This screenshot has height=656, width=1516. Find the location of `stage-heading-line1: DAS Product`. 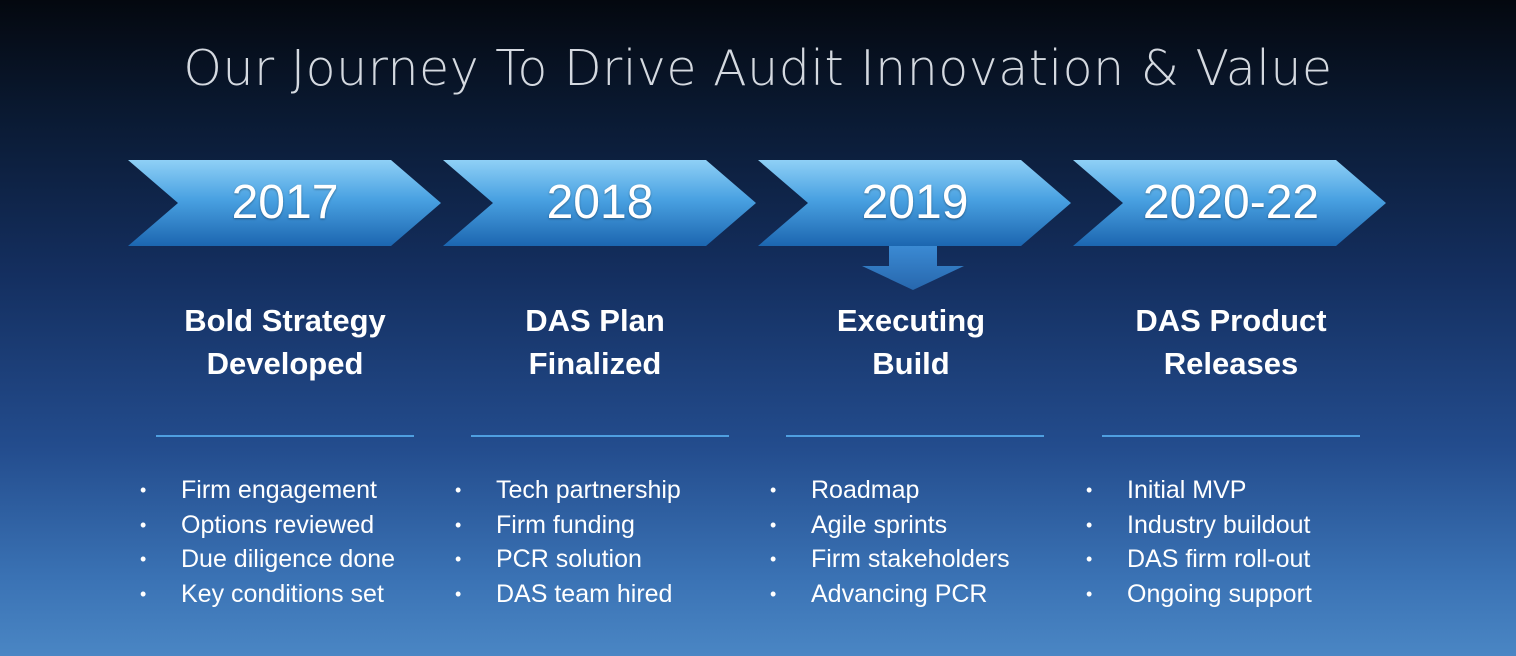

stage-heading-line1: DAS Product is located at coordinates (1231, 320).